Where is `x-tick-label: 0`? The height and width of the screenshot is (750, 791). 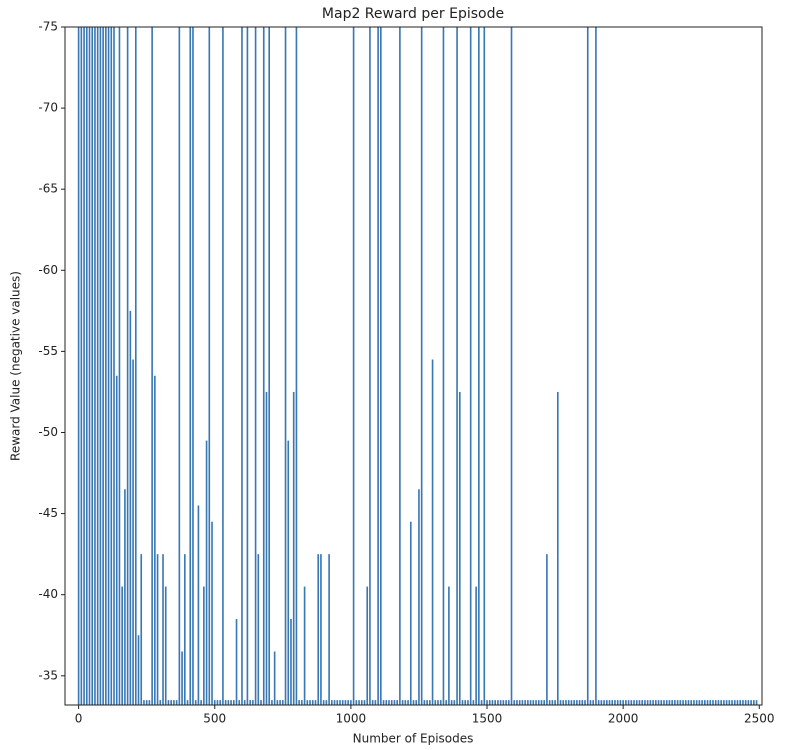 x-tick-label: 0 is located at coordinates (79, 719).